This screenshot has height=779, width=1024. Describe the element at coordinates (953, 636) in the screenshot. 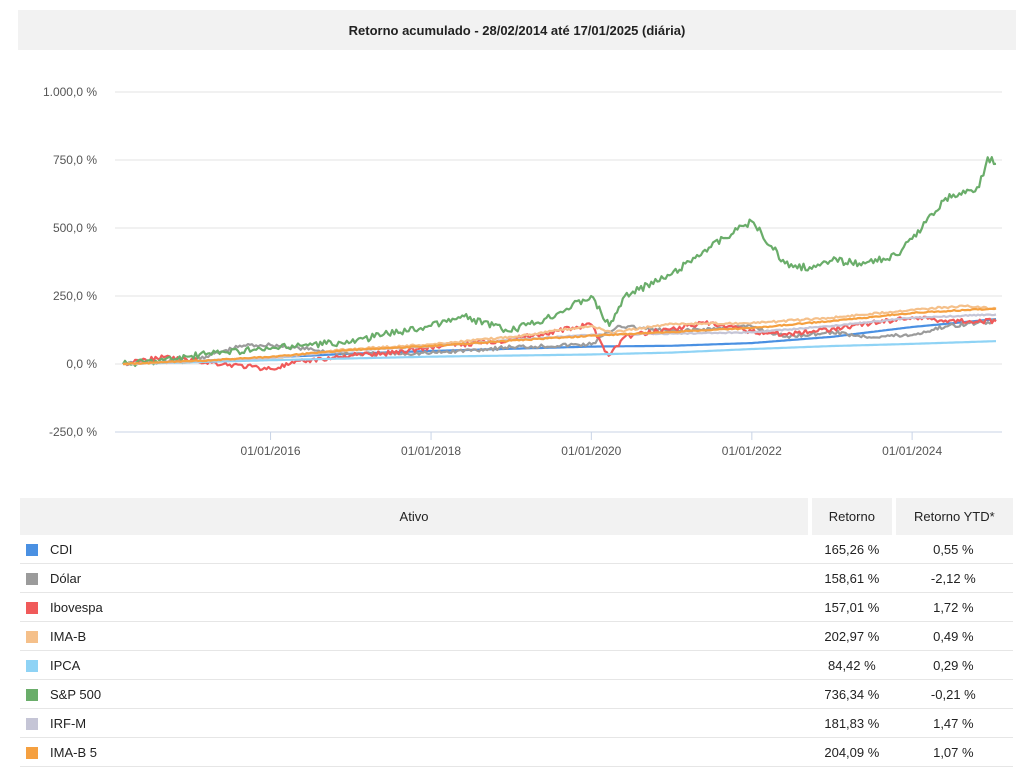

I see `ytd-cell: 0,49 %` at that location.